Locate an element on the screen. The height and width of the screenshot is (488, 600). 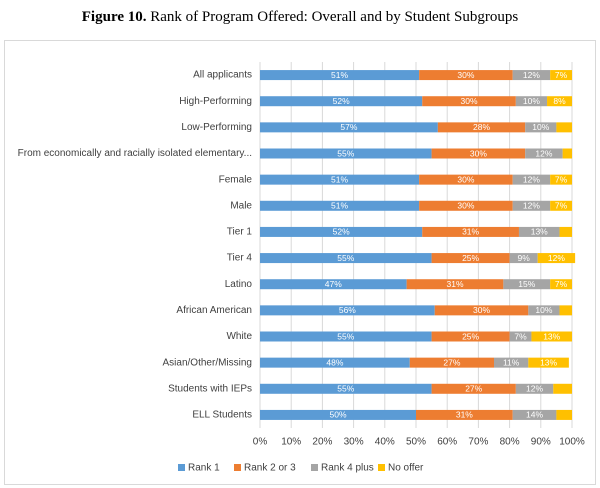
data-label: 15% is located at coordinates (526, 284).